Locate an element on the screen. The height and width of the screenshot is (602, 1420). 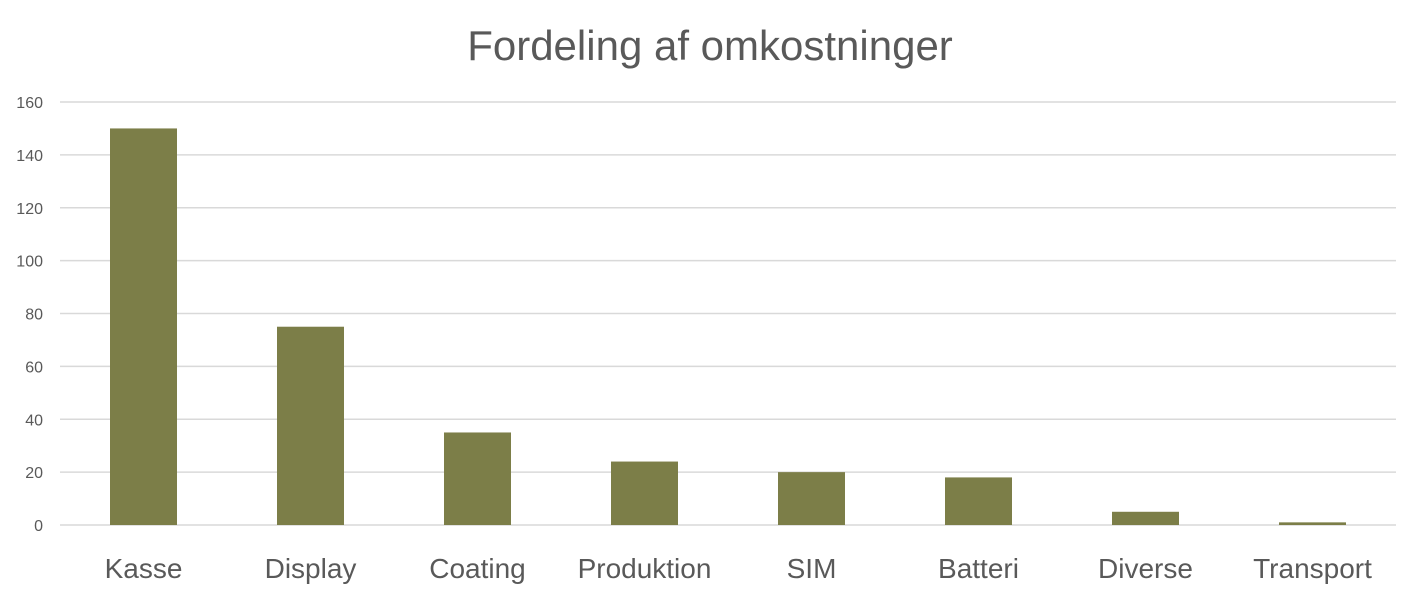
bar-display is located at coordinates (310, 425).